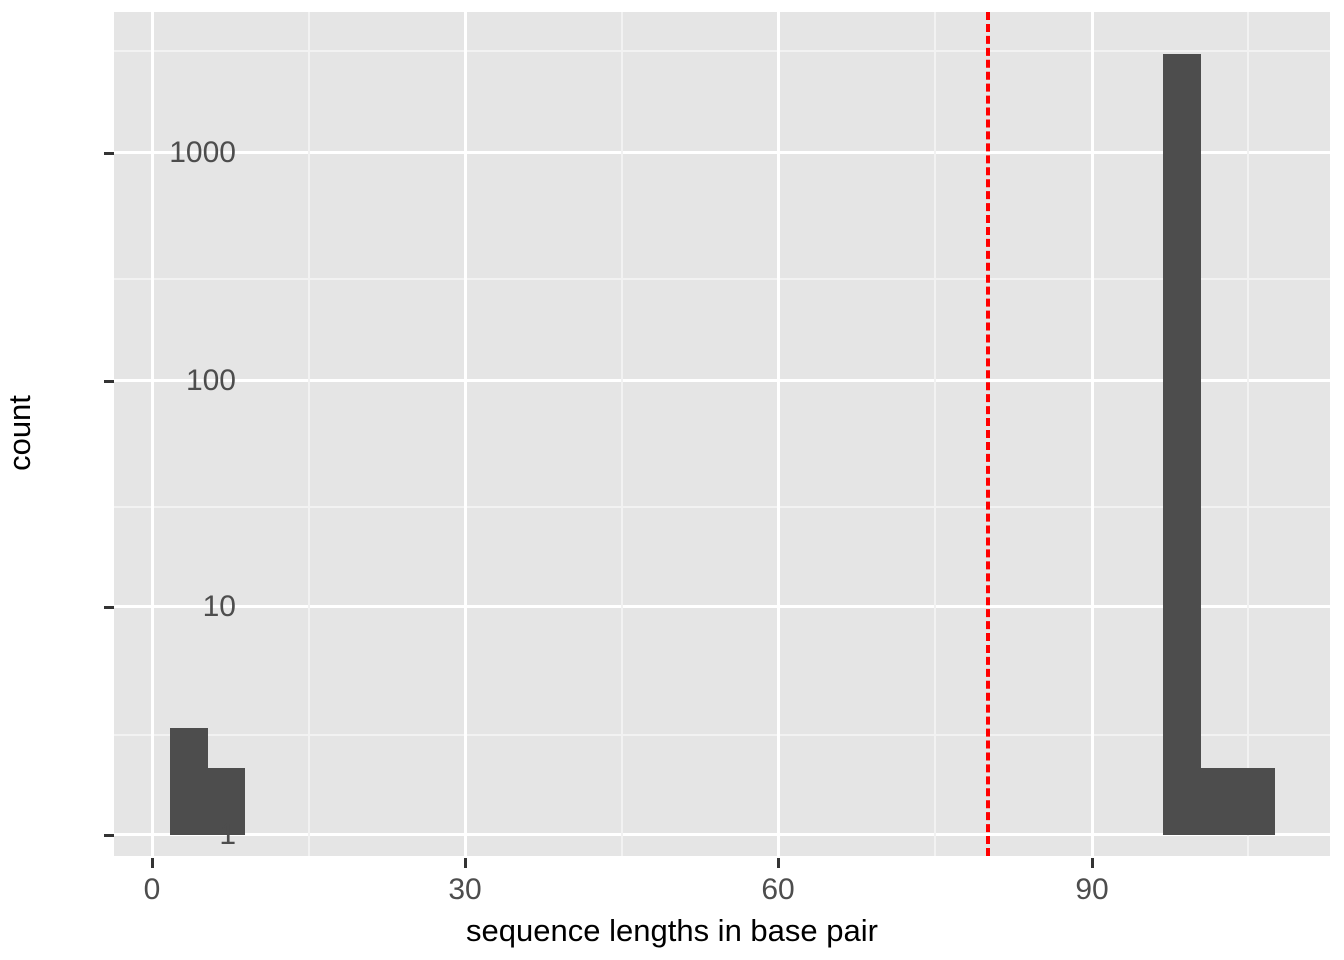  What do you see at coordinates (152, 889) in the screenshot?
I see `xtick-label-0: 0` at bounding box center [152, 889].